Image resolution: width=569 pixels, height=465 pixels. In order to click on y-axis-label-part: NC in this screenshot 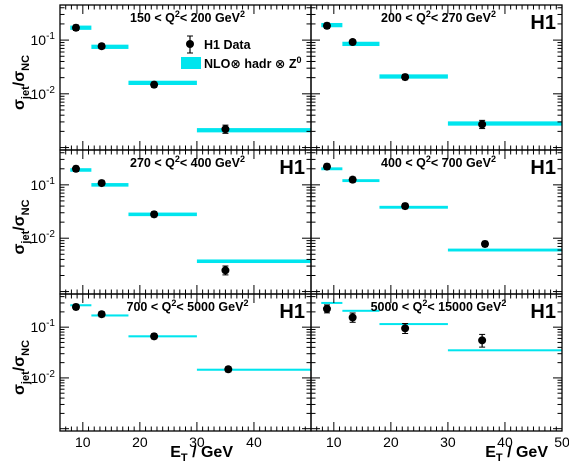, I will do `click(26, 207)`.